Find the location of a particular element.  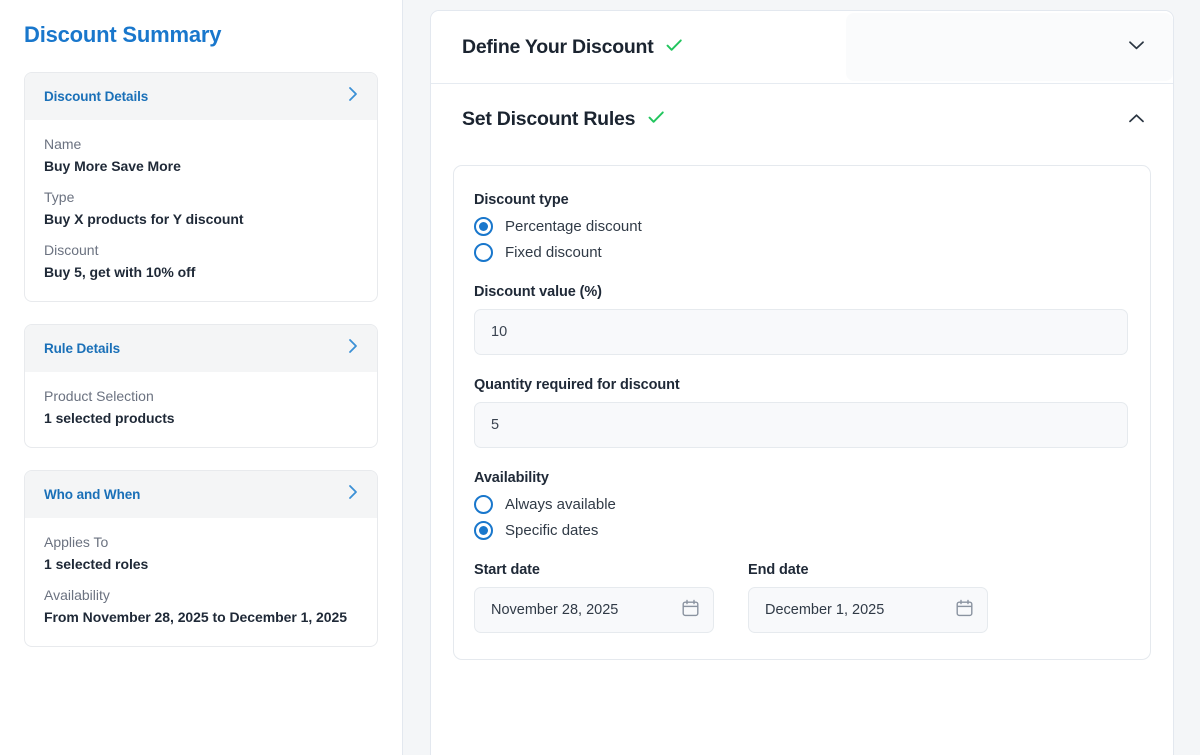

summary-card-header-discount-details: Discount Details is located at coordinates (201, 96).